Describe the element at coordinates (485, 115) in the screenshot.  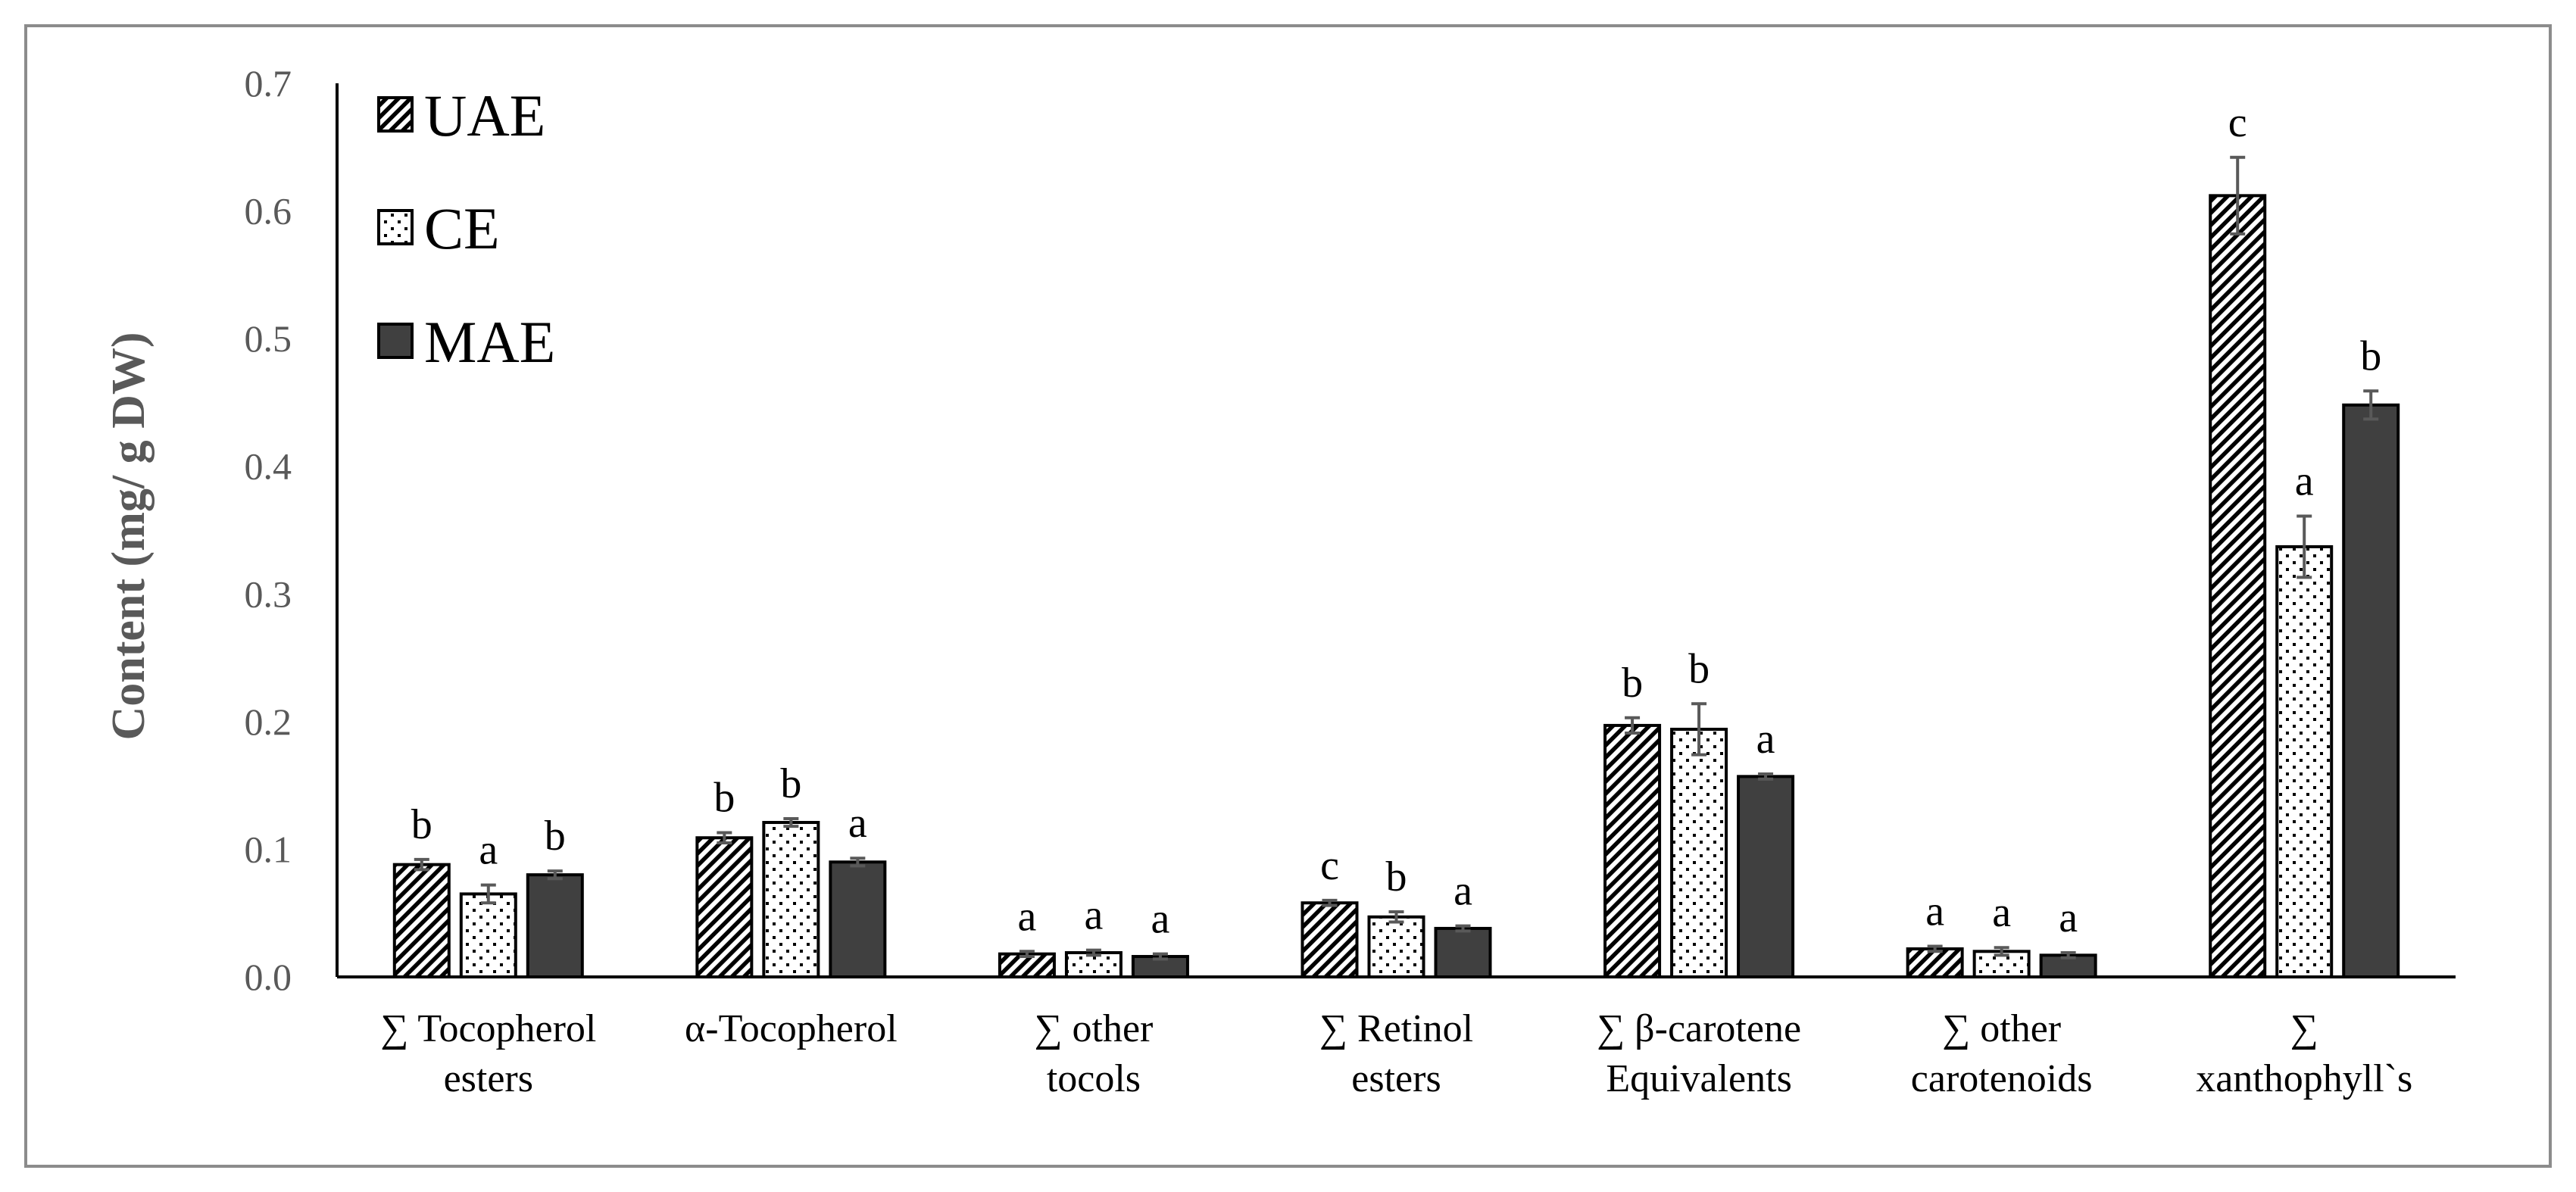
I see `legend-label: UAE` at that location.